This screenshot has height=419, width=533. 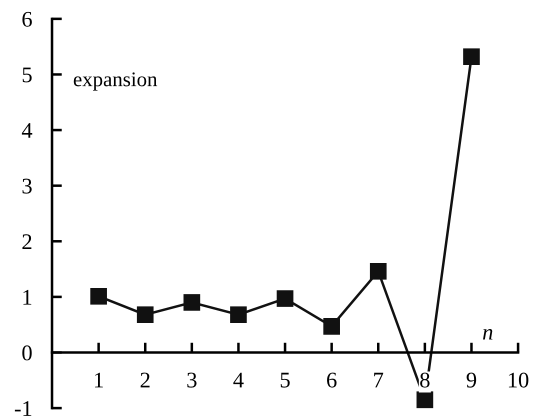 What do you see at coordinates (518, 380) in the screenshot?
I see `x-tick-label: 10` at bounding box center [518, 380].